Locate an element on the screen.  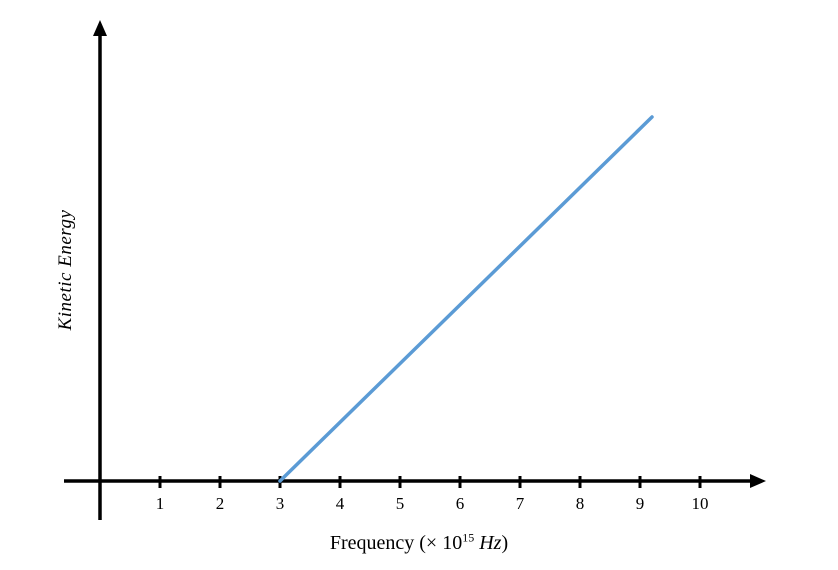
x-tick-label: 10 is located at coordinates (700, 503).